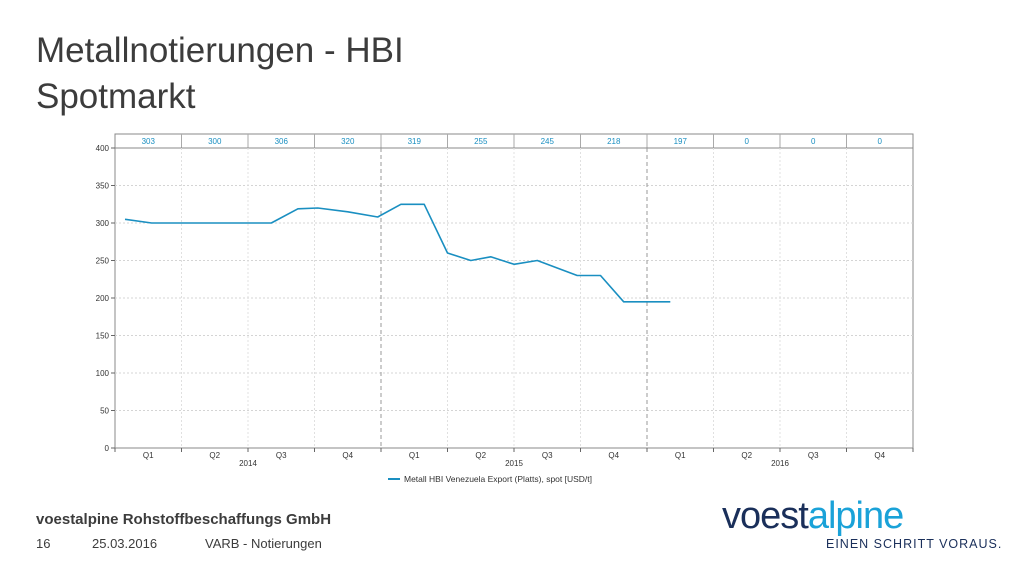  I want to click on year-label: 2014, so click(248, 463).